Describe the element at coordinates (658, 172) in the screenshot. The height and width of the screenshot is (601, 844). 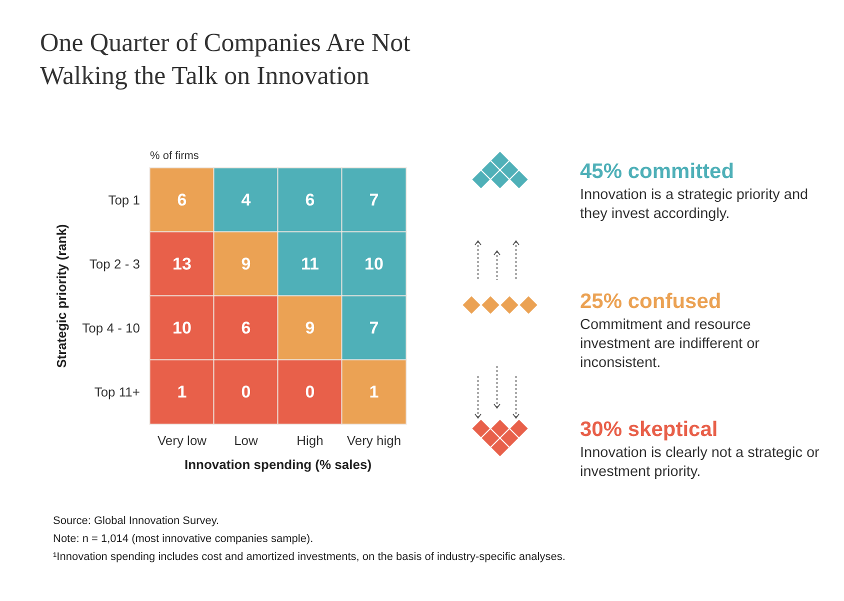
I see `category-label: 45% committed` at that location.